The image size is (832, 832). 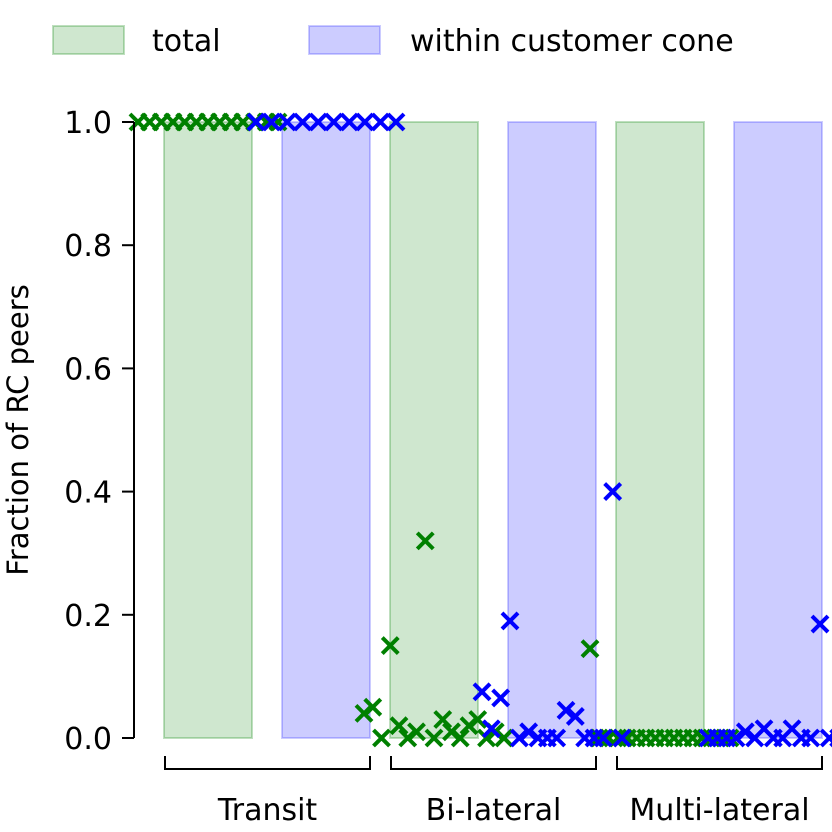 What do you see at coordinates (344, 40) in the screenshot?
I see `legend-swatch-within-customer-cone` at bounding box center [344, 40].